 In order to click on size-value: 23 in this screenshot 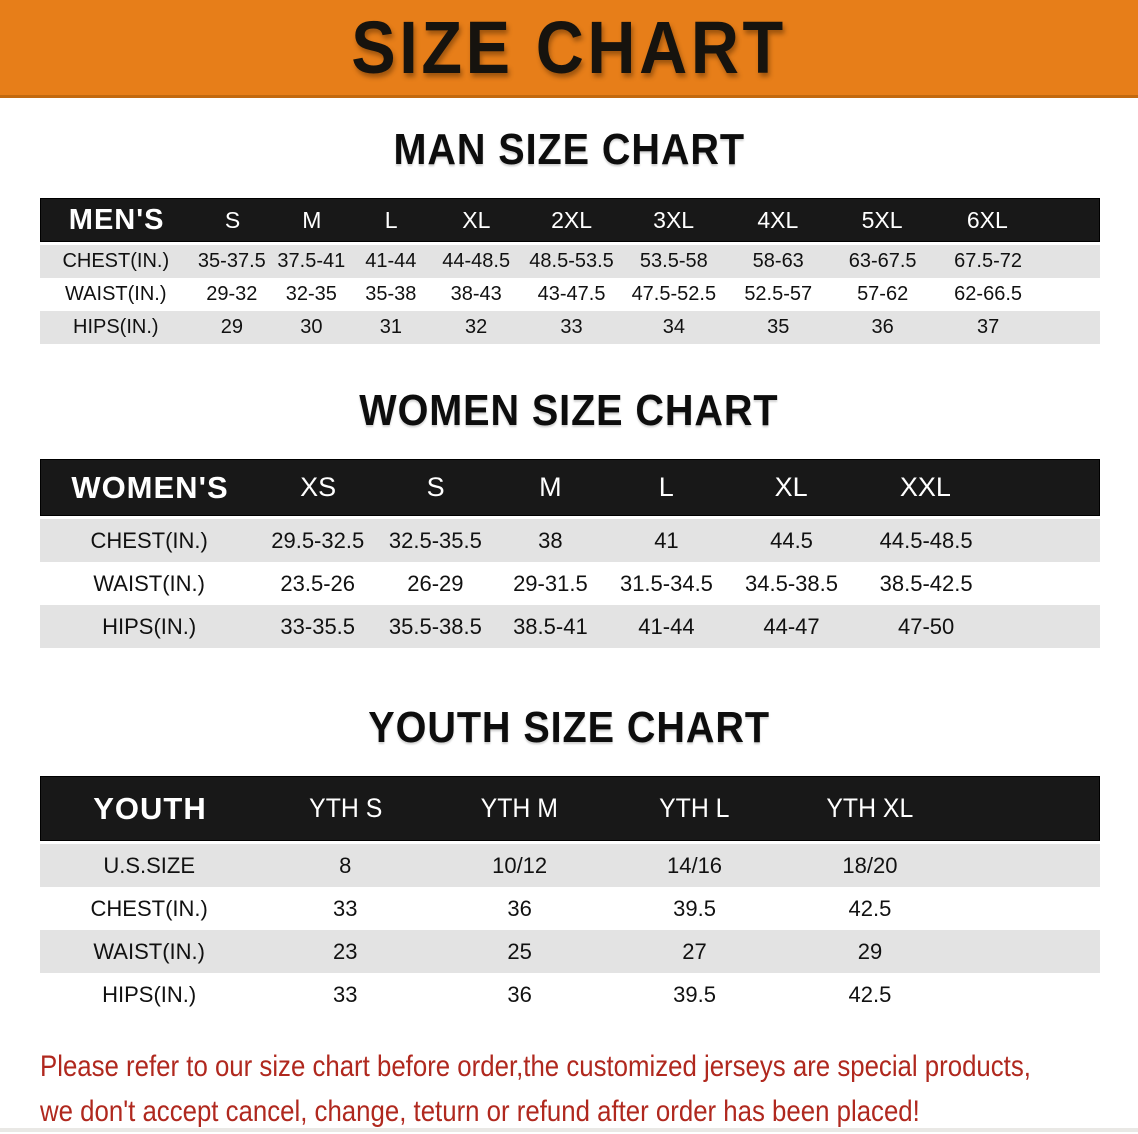, I will do `click(345, 951)`.